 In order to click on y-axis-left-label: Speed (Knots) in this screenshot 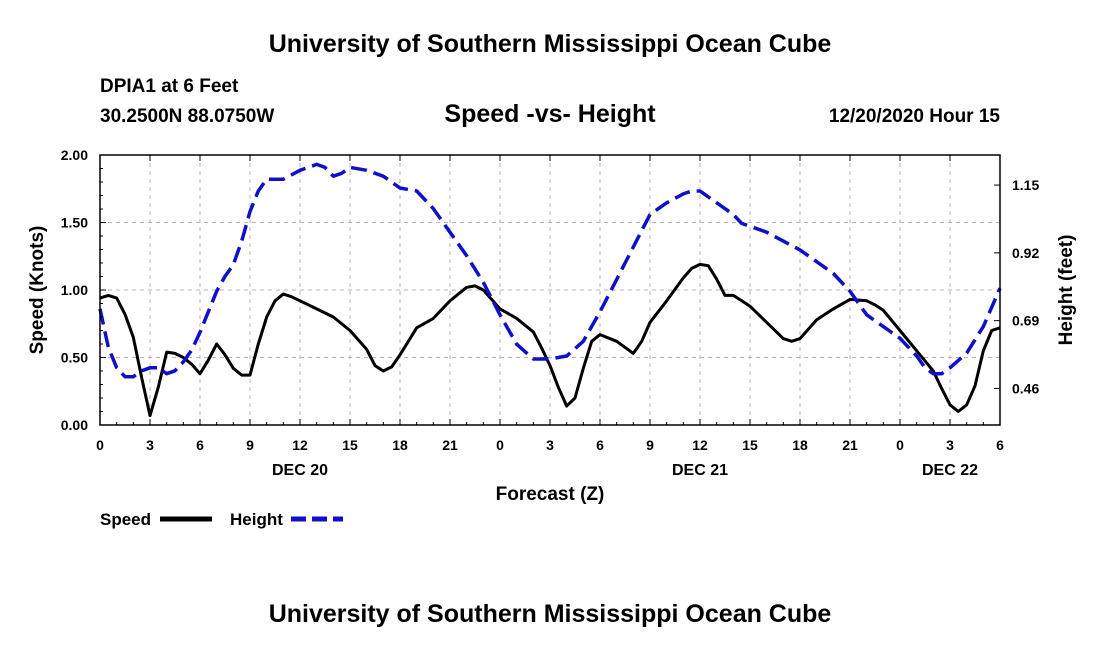, I will do `click(37, 290)`.